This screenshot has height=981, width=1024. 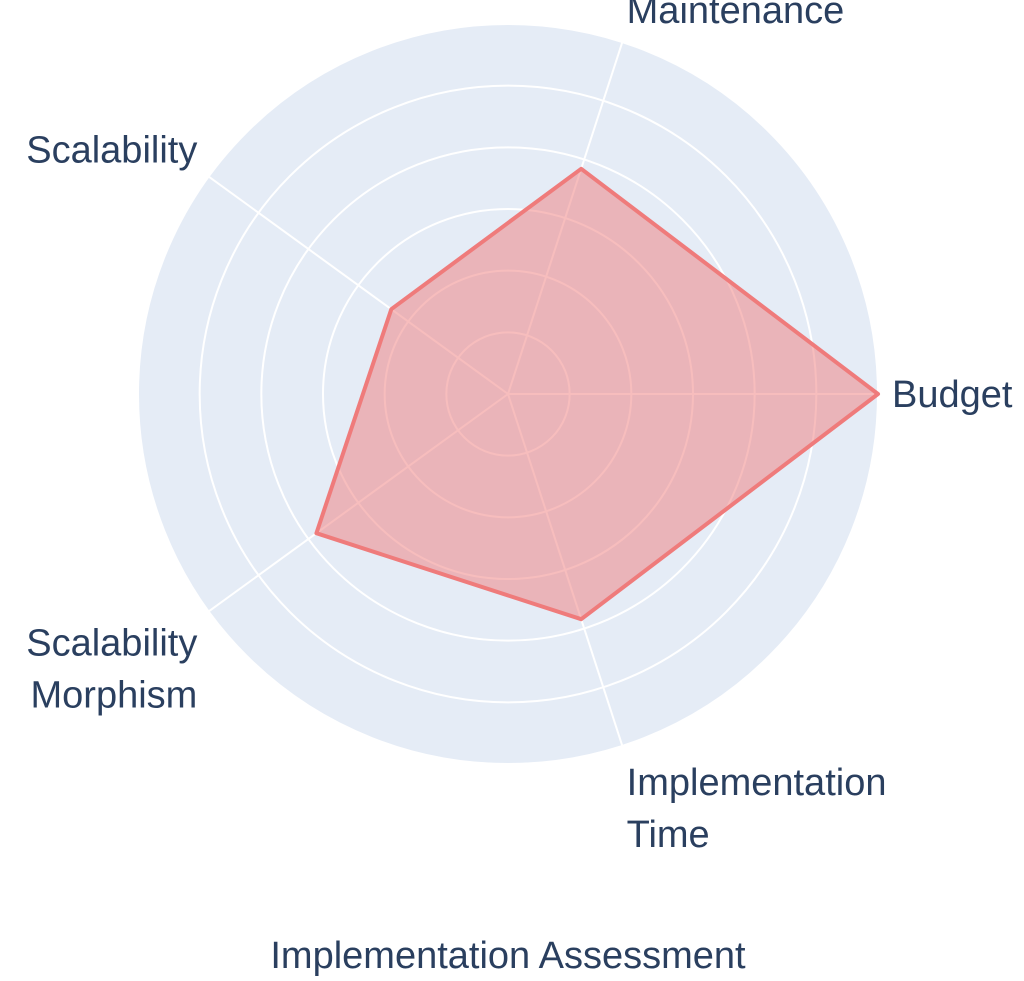 What do you see at coordinates (508, 956) in the screenshot?
I see `chart-title: Implementation Assessment` at bounding box center [508, 956].